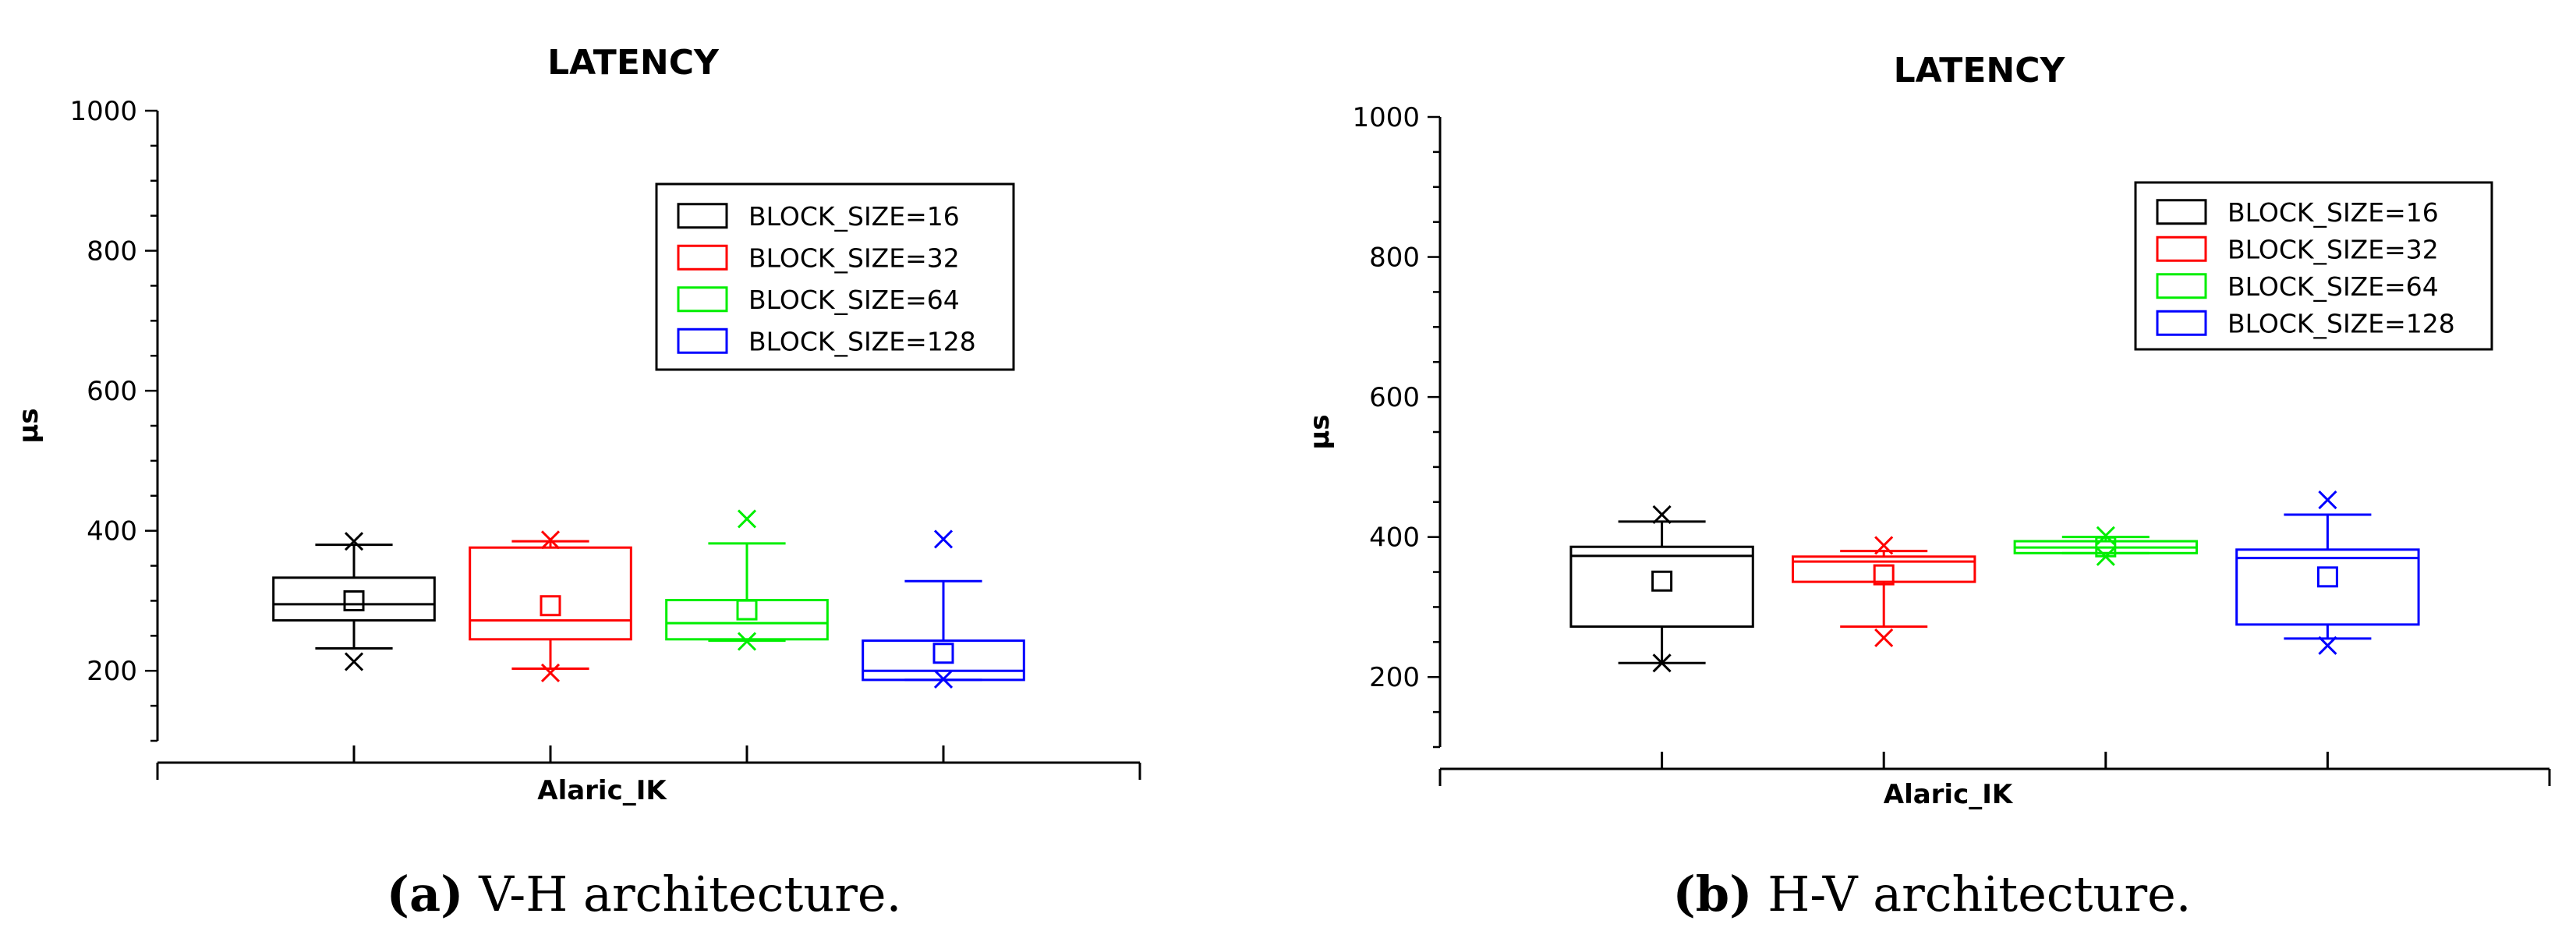 Image resolution: width=2576 pixels, height=949 pixels. I want to click on caption-a: (a) V-H architecture., so click(644, 894).